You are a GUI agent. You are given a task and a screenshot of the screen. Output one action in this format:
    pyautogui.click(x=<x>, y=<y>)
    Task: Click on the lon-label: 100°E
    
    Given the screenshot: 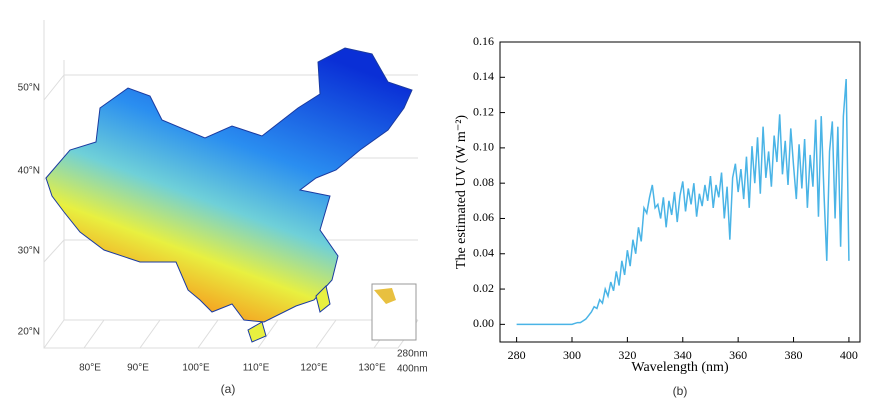 What is the action you would take?
    pyautogui.click(x=196, y=368)
    